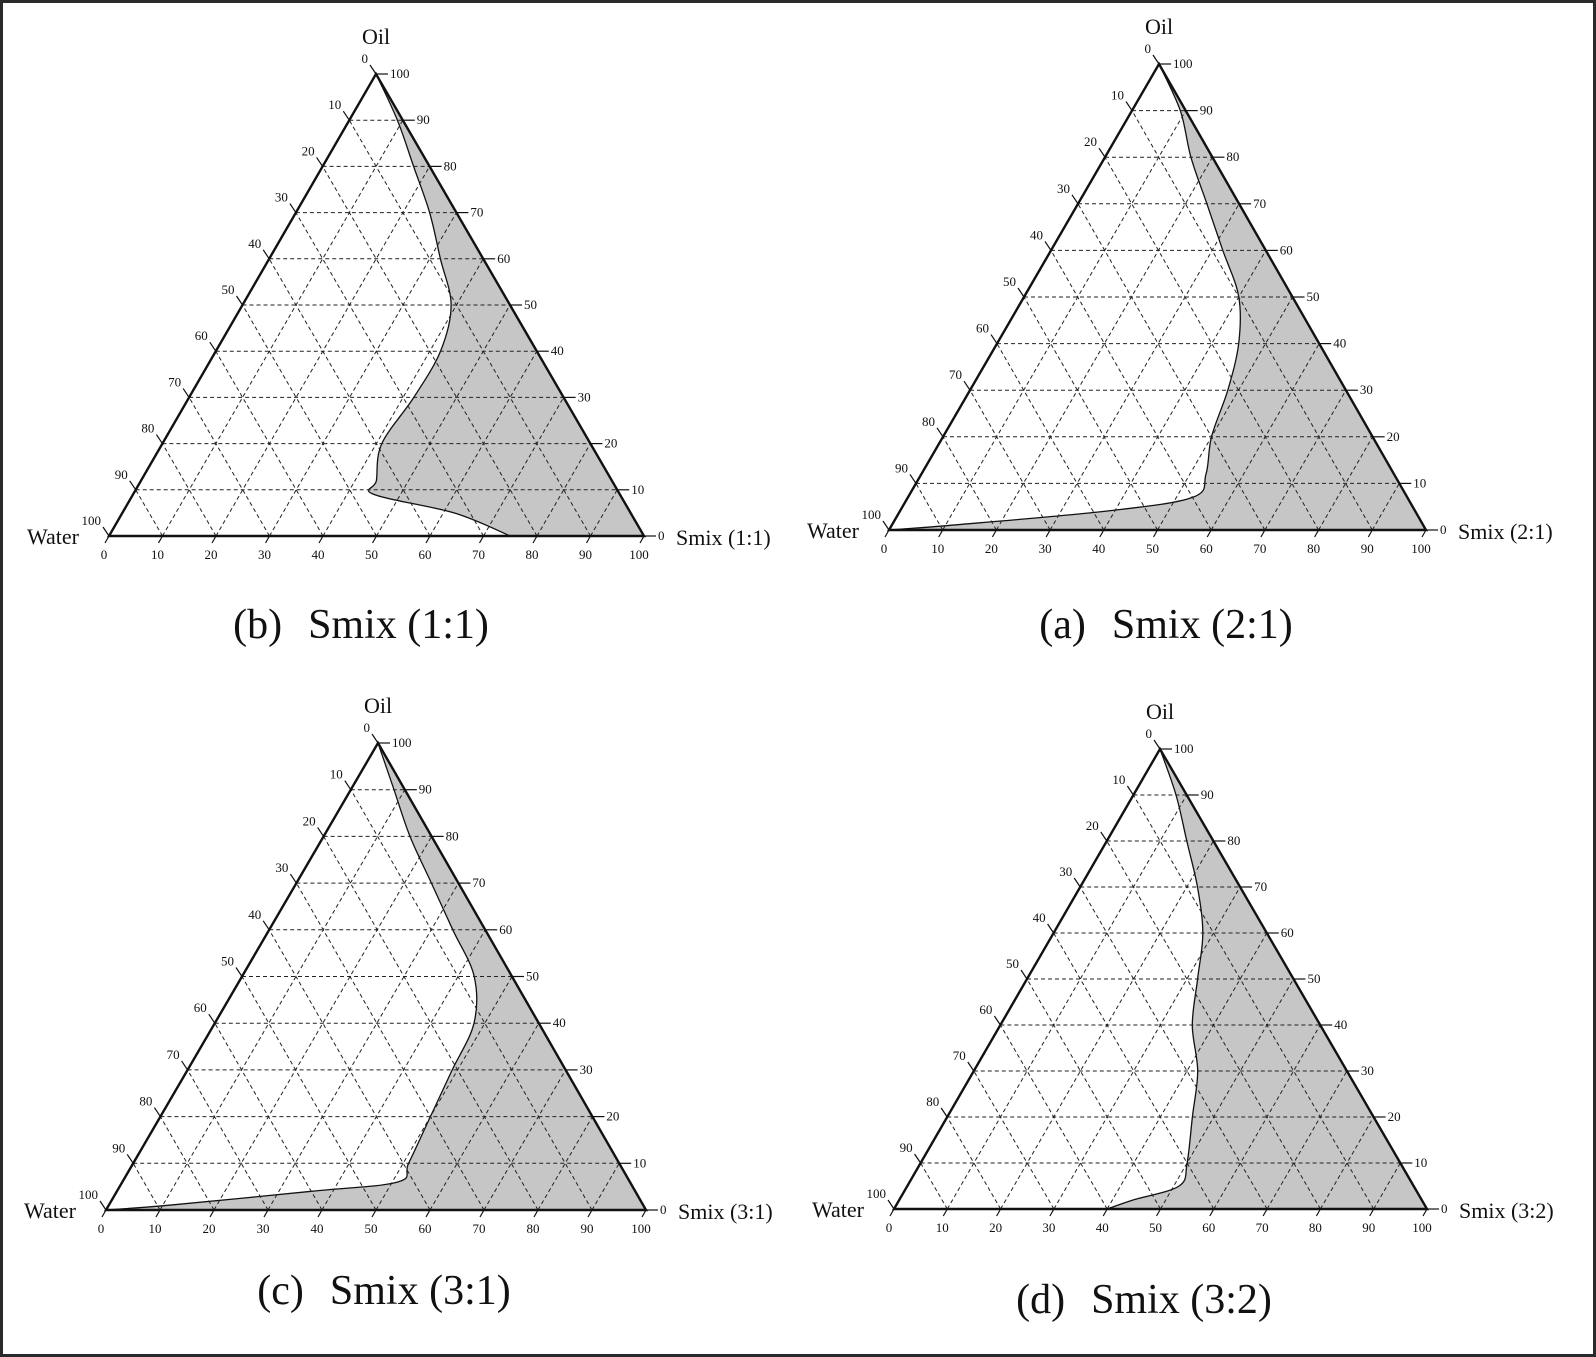  What do you see at coordinates (1040, 1300) in the screenshot?
I see `caption-letter: (d)` at bounding box center [1040, 1300].